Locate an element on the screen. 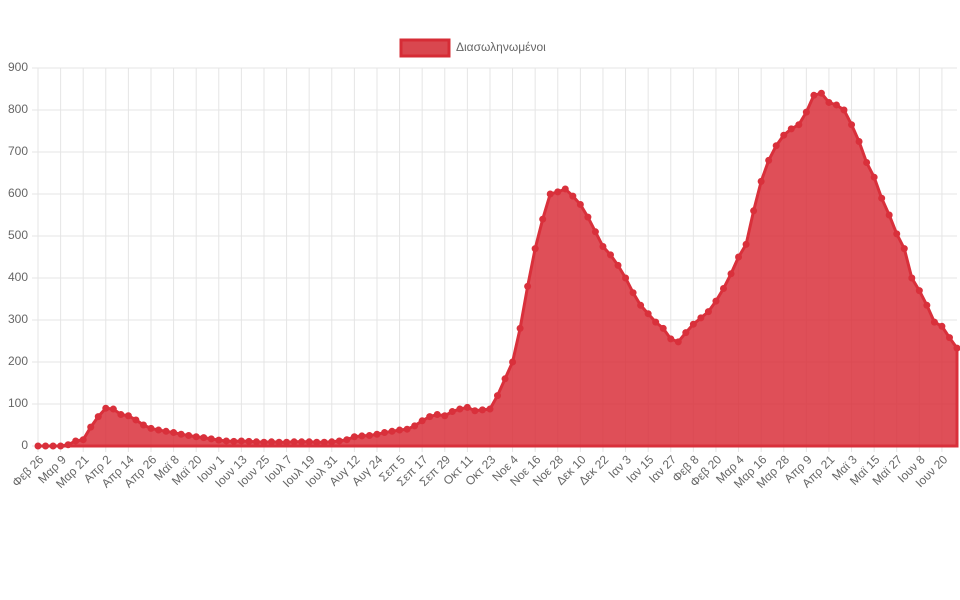  legend-swatch is located at coordinates (425, 48).